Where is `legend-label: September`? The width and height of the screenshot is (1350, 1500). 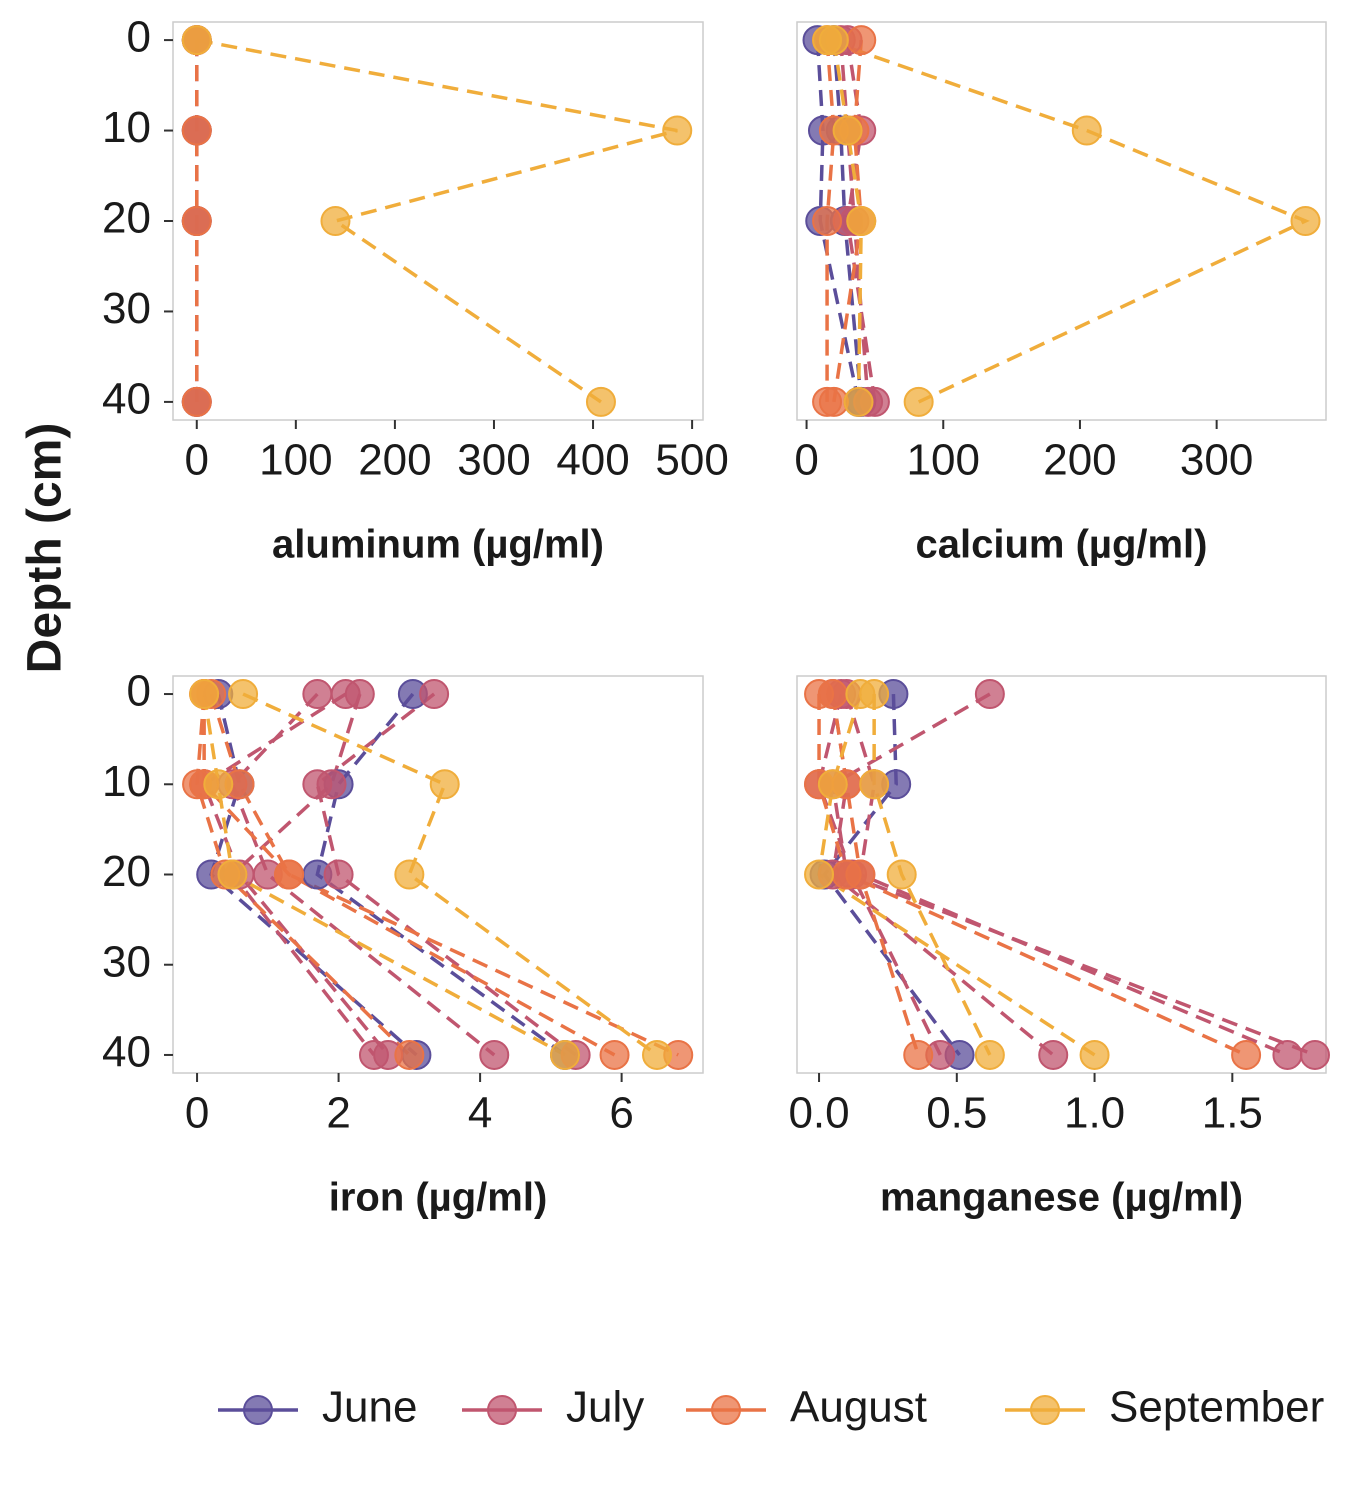
legend-label: September is located at coordinates (1216, 1407).